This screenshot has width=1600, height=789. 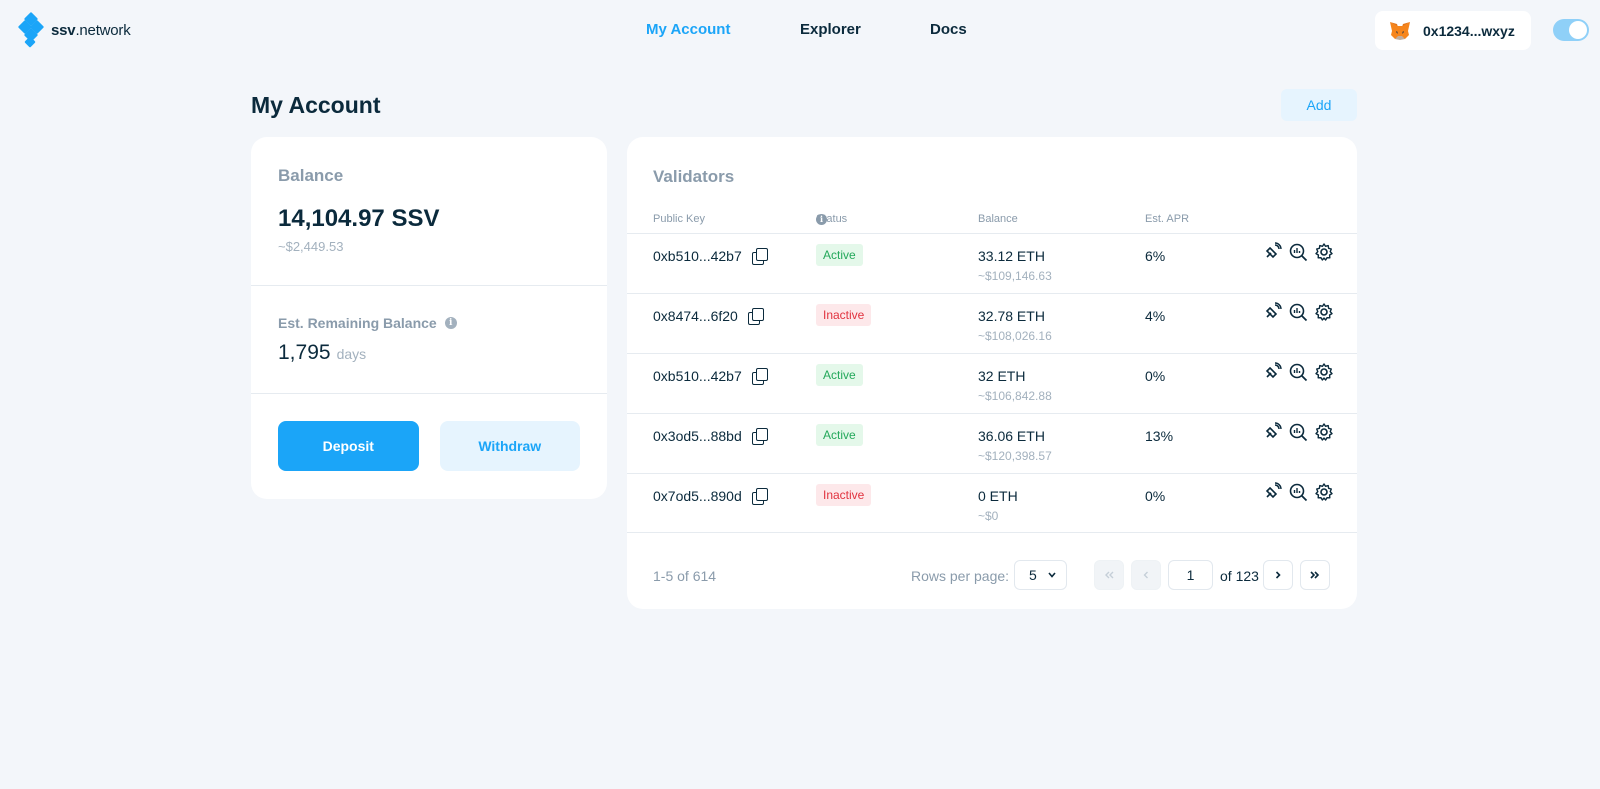 What do you see at coordinates (450, 323) in the screenshot?
I see `info-icon: i` at bounding box center [450, 323].